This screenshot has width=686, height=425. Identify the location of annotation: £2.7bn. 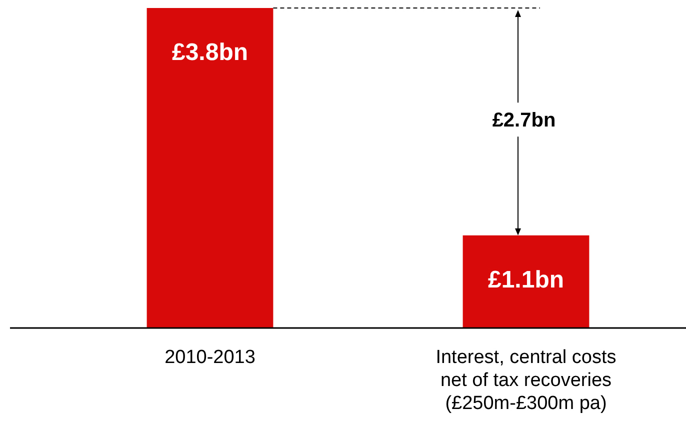
(524, 121).